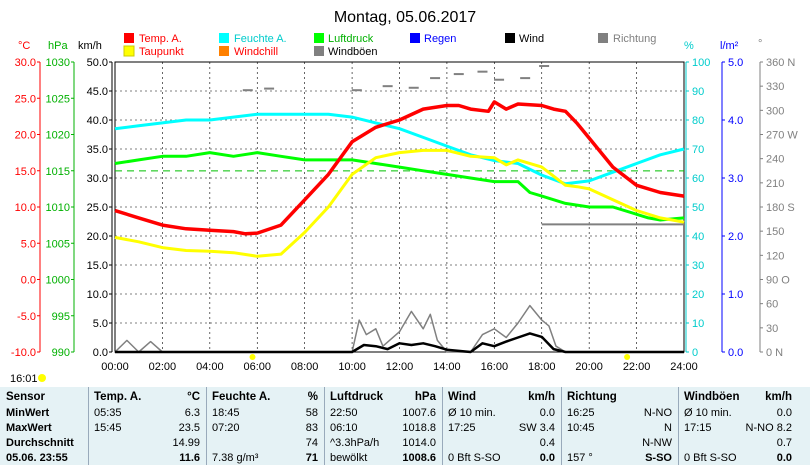  What do you see at coordinates (241, 397) in the screenshot?
I see `hdr-feuchte: Feuchte A.` at bounding box center [241, 397].